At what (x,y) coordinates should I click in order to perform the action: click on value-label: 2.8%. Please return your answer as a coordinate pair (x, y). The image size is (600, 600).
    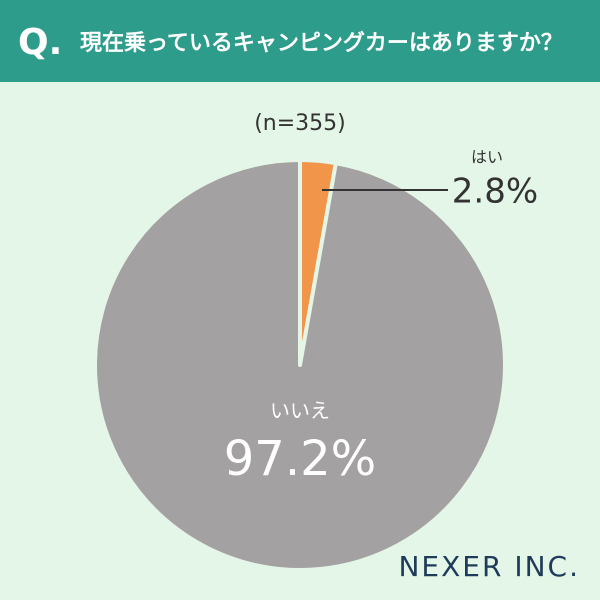
    Looking at the image, I should click on (495, 192).